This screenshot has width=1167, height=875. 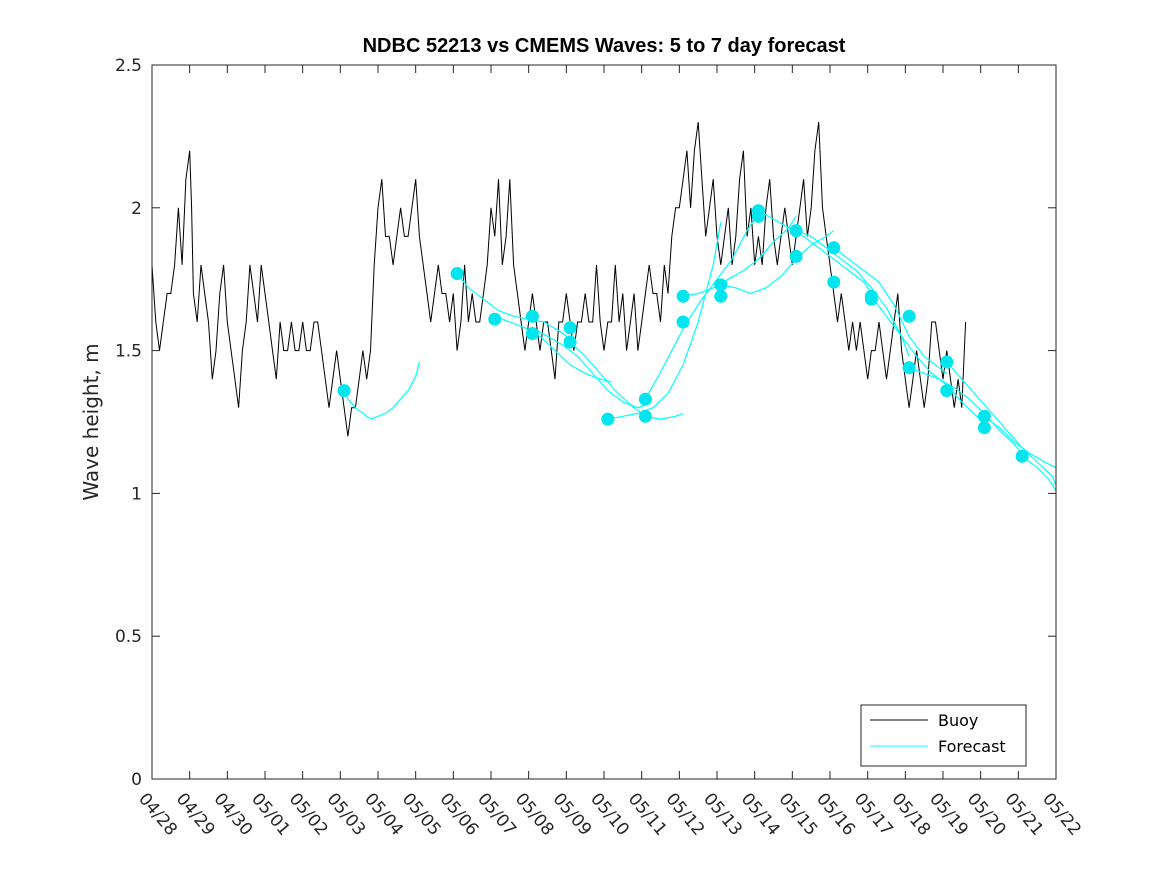 I want to click on y-tick-label: 1.5, so click(x=128, y=352).